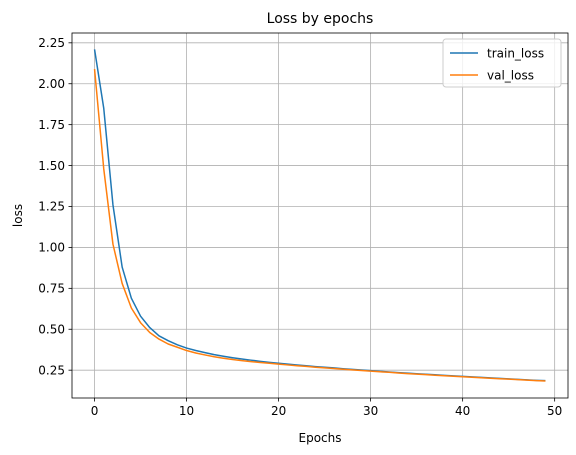 The height and width of the screenshot is (455, 576). Describe the element at coordinates (51, 166) in the screenshot. I see `y-tick-label: 1.50` at that location.